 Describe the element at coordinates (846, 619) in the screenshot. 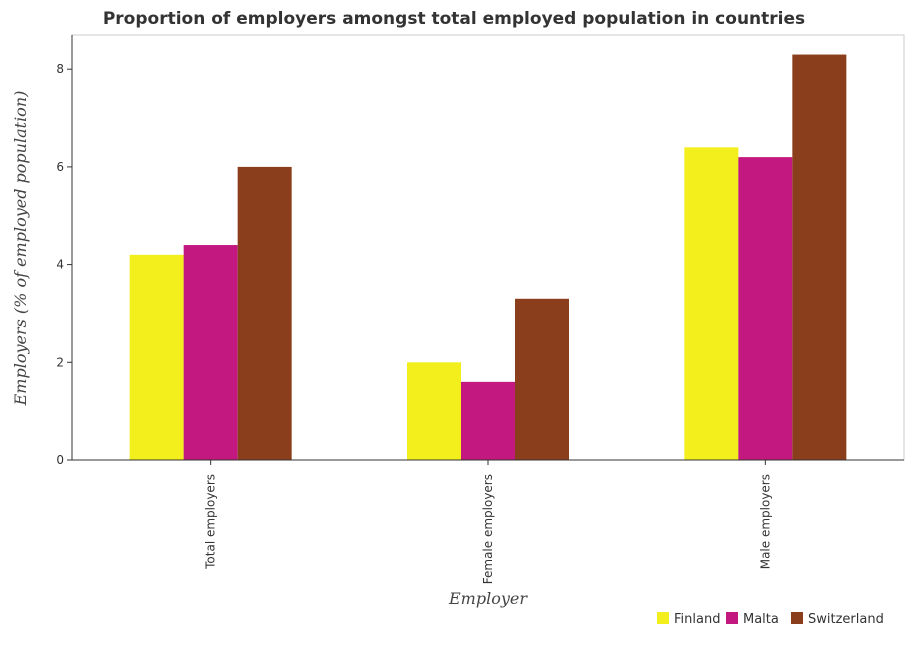

I see `legend-label-switzerland: Switzerland` at that location.